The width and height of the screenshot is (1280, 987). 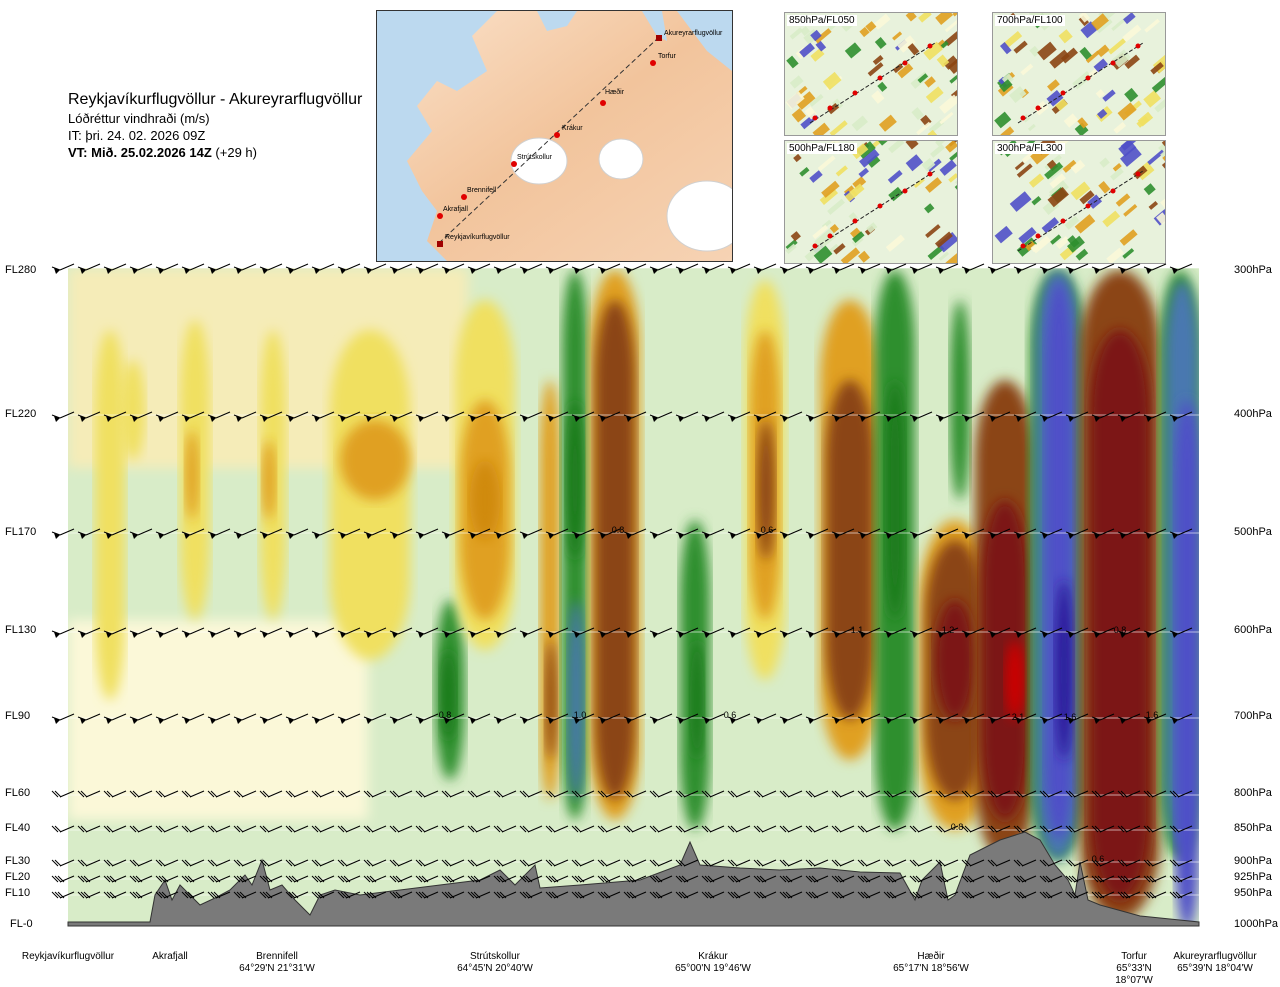 I want to click on level-map-300: 300hPa/FL300, so click(x=1079, y=202).